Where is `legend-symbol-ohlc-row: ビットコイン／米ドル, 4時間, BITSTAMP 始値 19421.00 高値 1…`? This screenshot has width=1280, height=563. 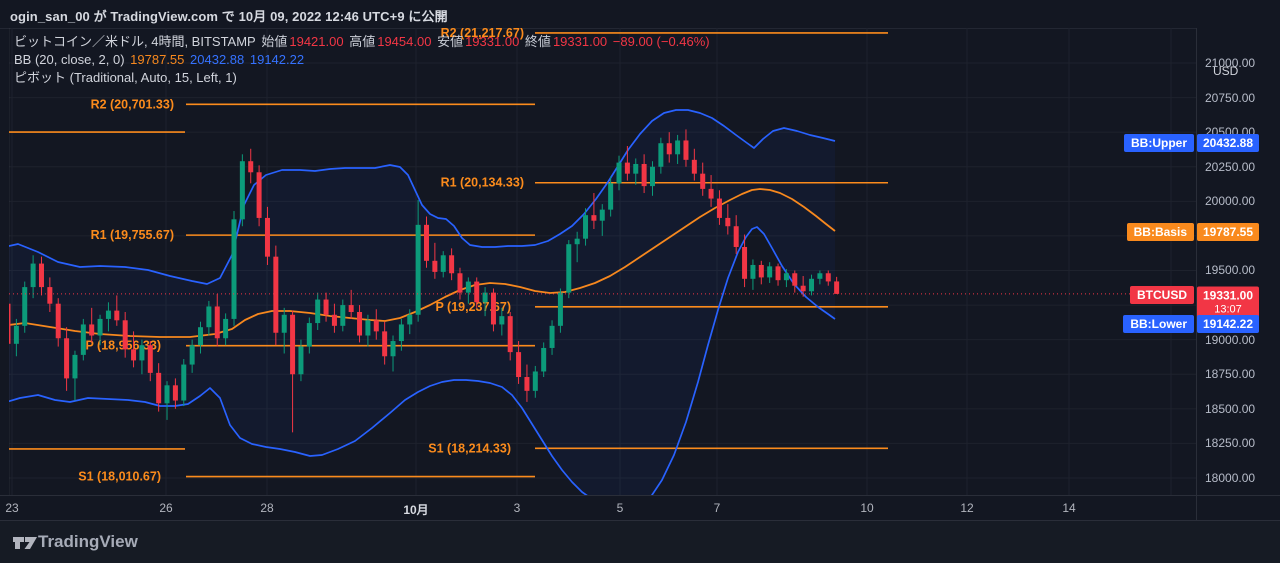
legend-symbol-ohlc-row: ビットコイン／米ドル, 4時間, BITSTAMP 始値 19421.00 高値 1… is located at coordinates (363, 42).